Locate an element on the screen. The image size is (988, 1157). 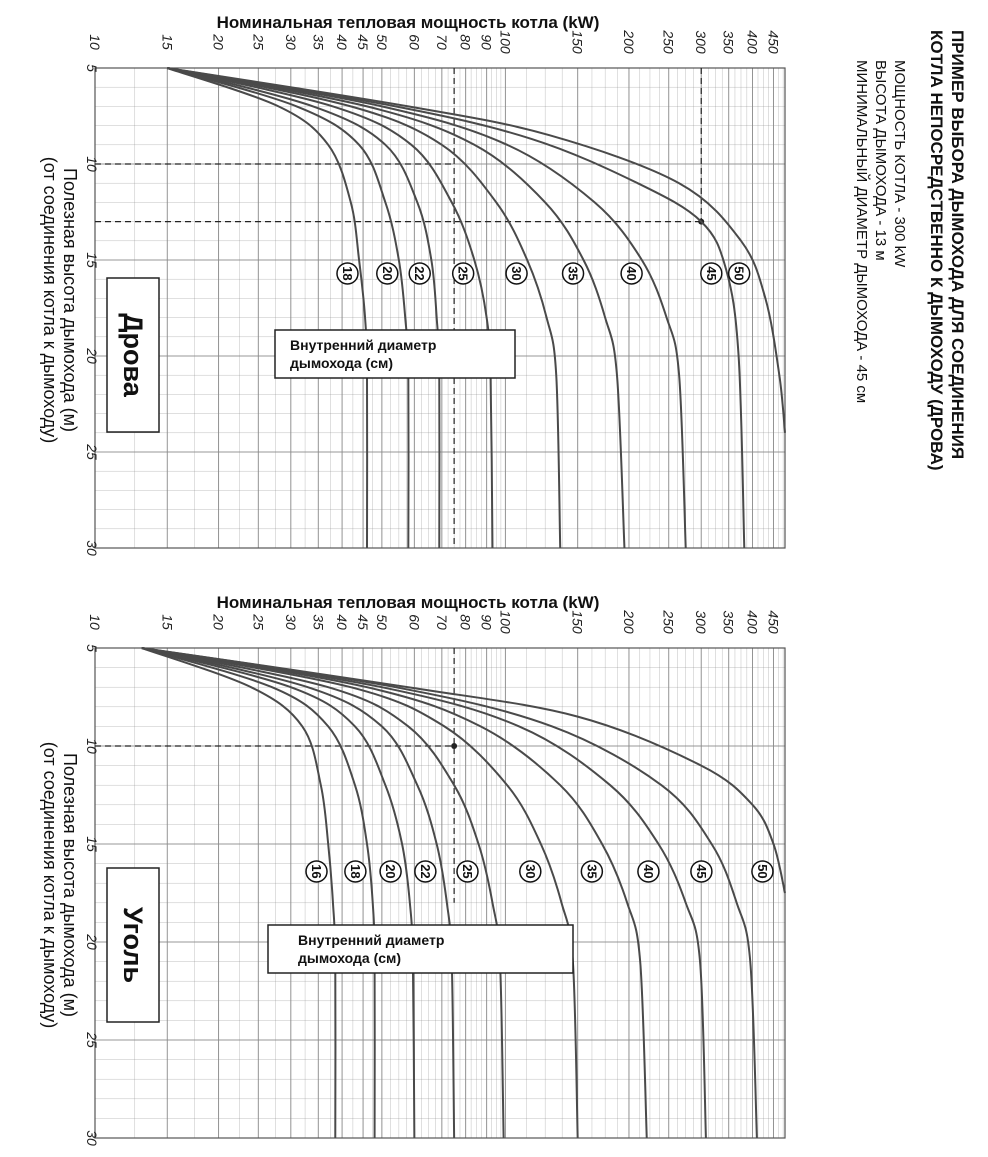
diameter-label-20: 20 is located at coordinates (390, 871).